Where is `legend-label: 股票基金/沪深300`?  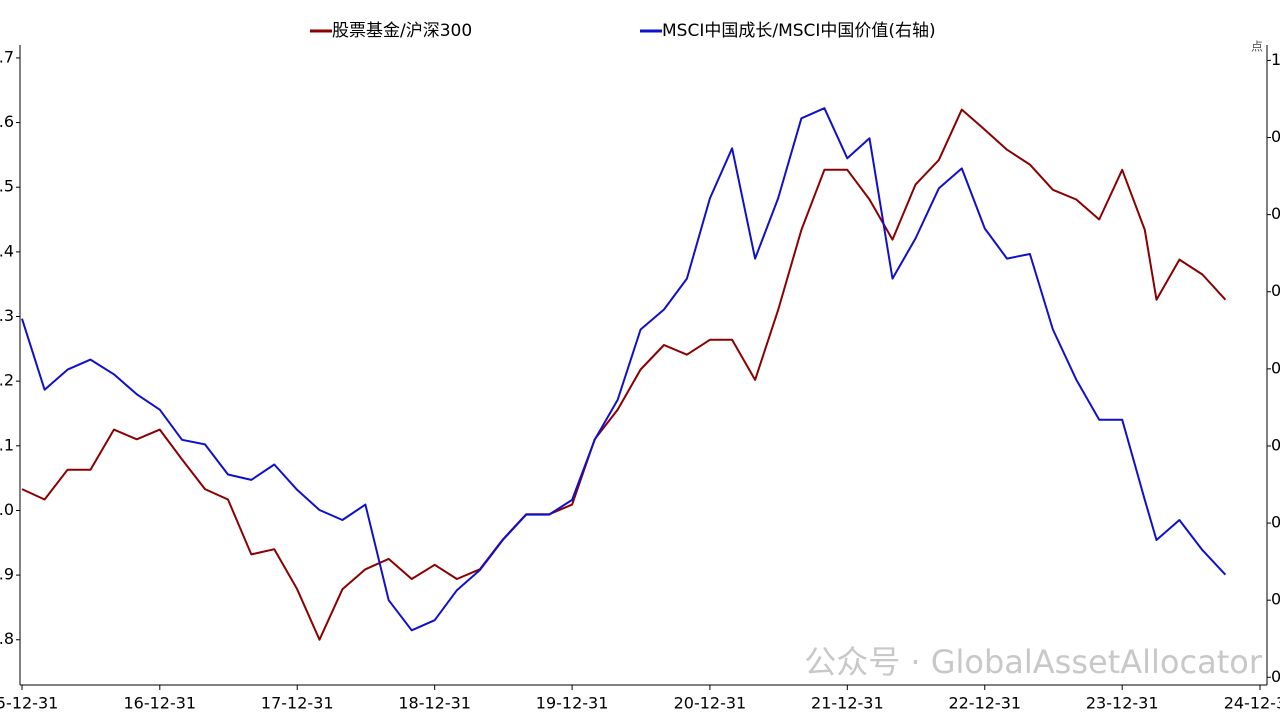 legend-label: 股票基金/沪深300 is located at coordinates (402, 31).